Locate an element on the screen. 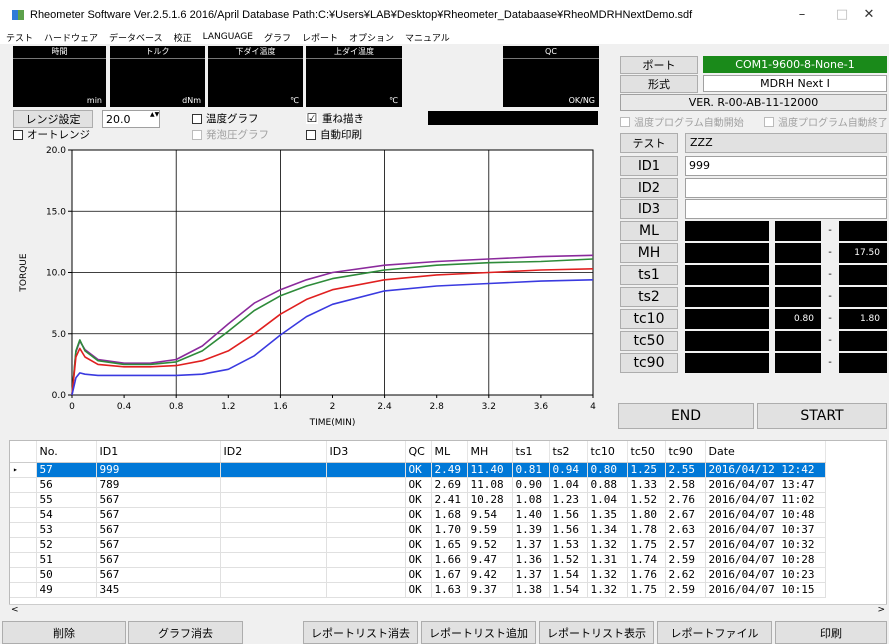 The width and height of the screenshot is (889, 644). table-cell: 2.58 is located at coordinates (685, 485).